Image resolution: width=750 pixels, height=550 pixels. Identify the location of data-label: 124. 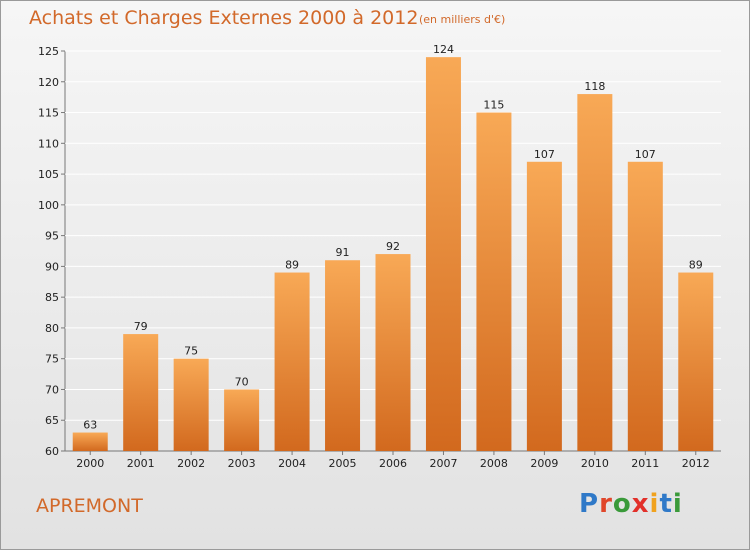
(443, 49).